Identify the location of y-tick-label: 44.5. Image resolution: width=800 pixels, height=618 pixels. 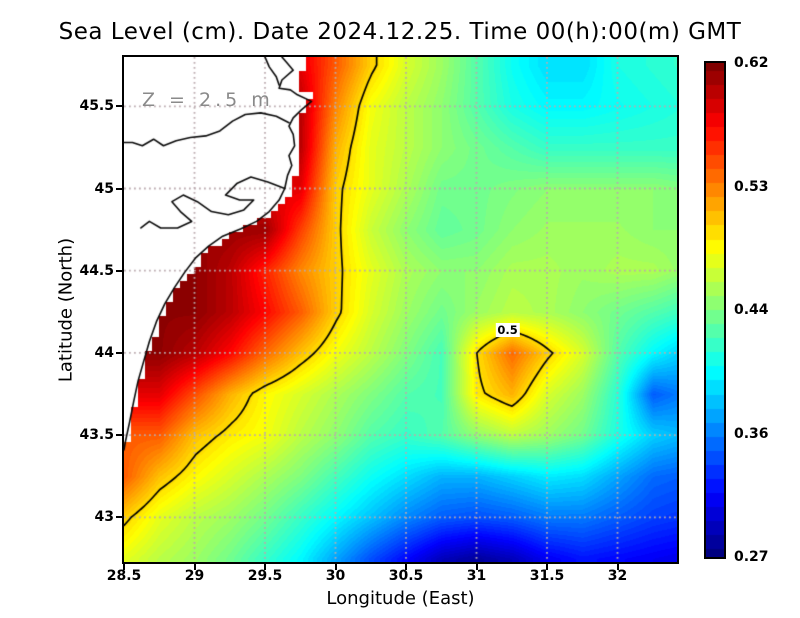
(96, 270).